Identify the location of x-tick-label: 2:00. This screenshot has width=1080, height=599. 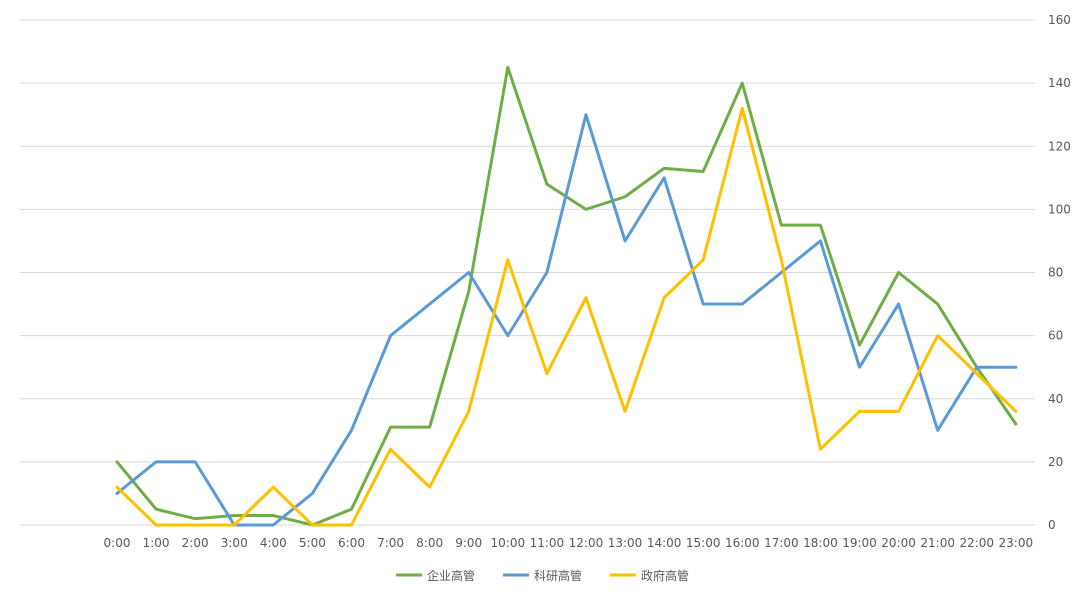
(195, 543).